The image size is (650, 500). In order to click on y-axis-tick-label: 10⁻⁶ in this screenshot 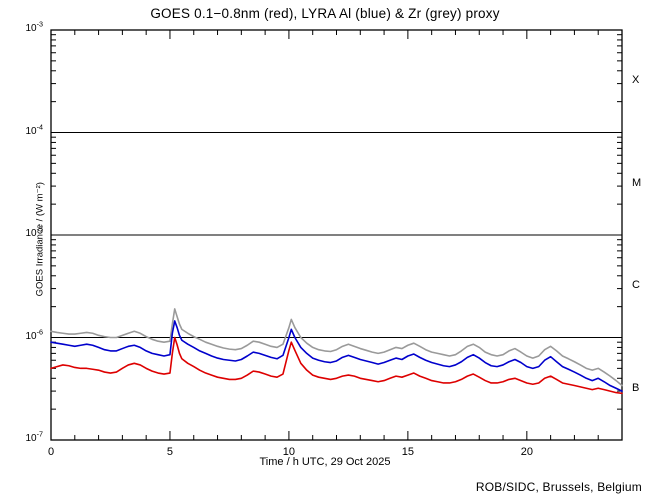, I will do `click(34, 334)`.